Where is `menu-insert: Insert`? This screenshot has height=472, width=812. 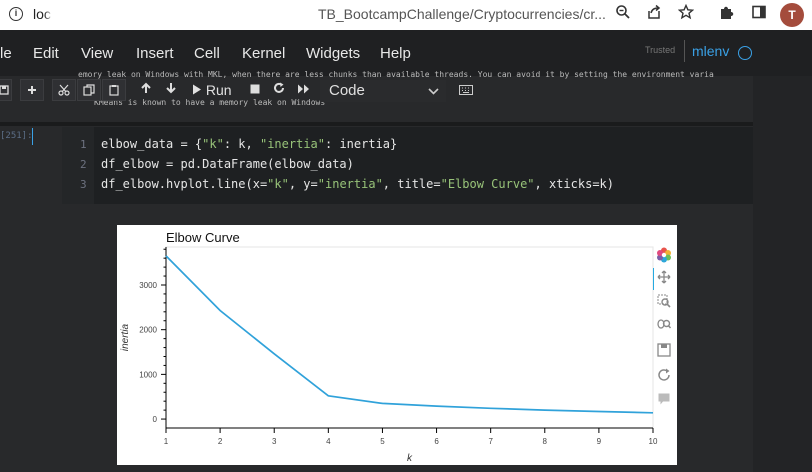
menu-insert: Insert is located at coordinates (155, 53).